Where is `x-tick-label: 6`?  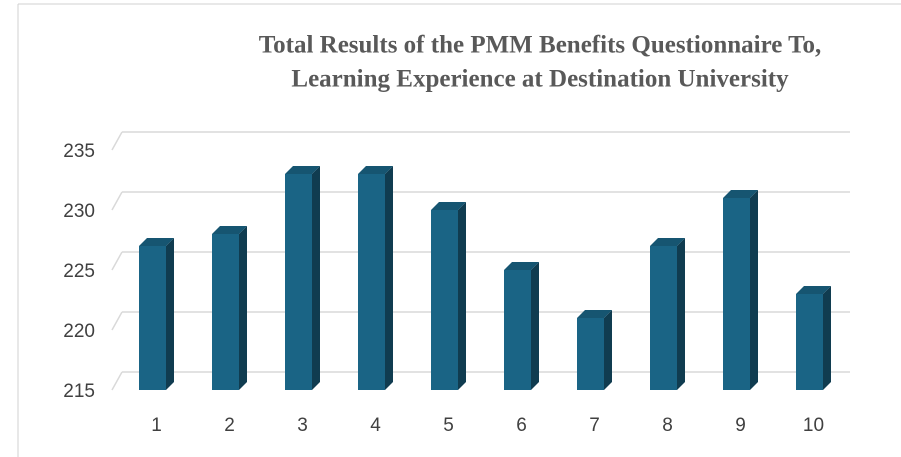
x-tick-label: 6 is located at coordinates (521, 425).